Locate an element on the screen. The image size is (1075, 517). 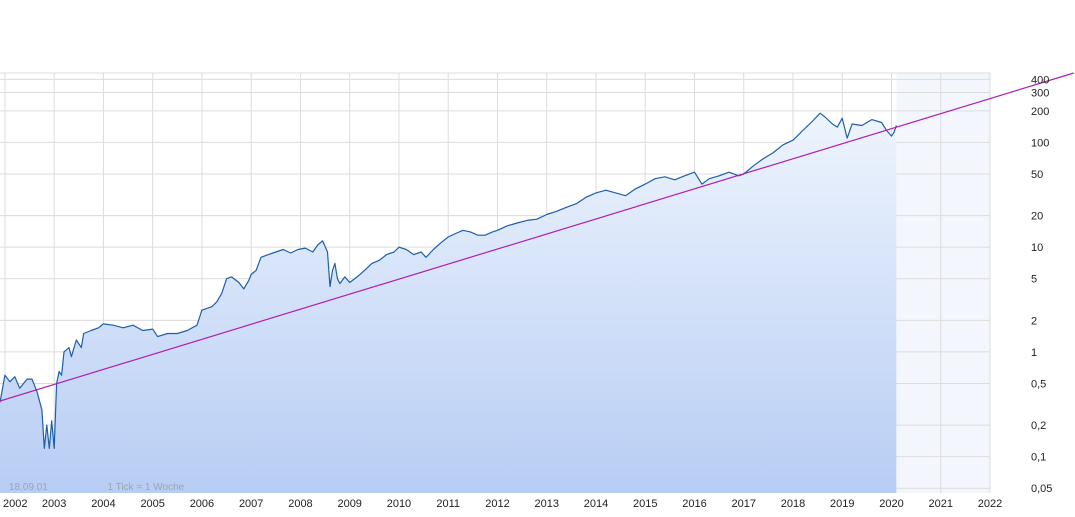
x-tick-label: 2021 is located at coordinates (941, 504).